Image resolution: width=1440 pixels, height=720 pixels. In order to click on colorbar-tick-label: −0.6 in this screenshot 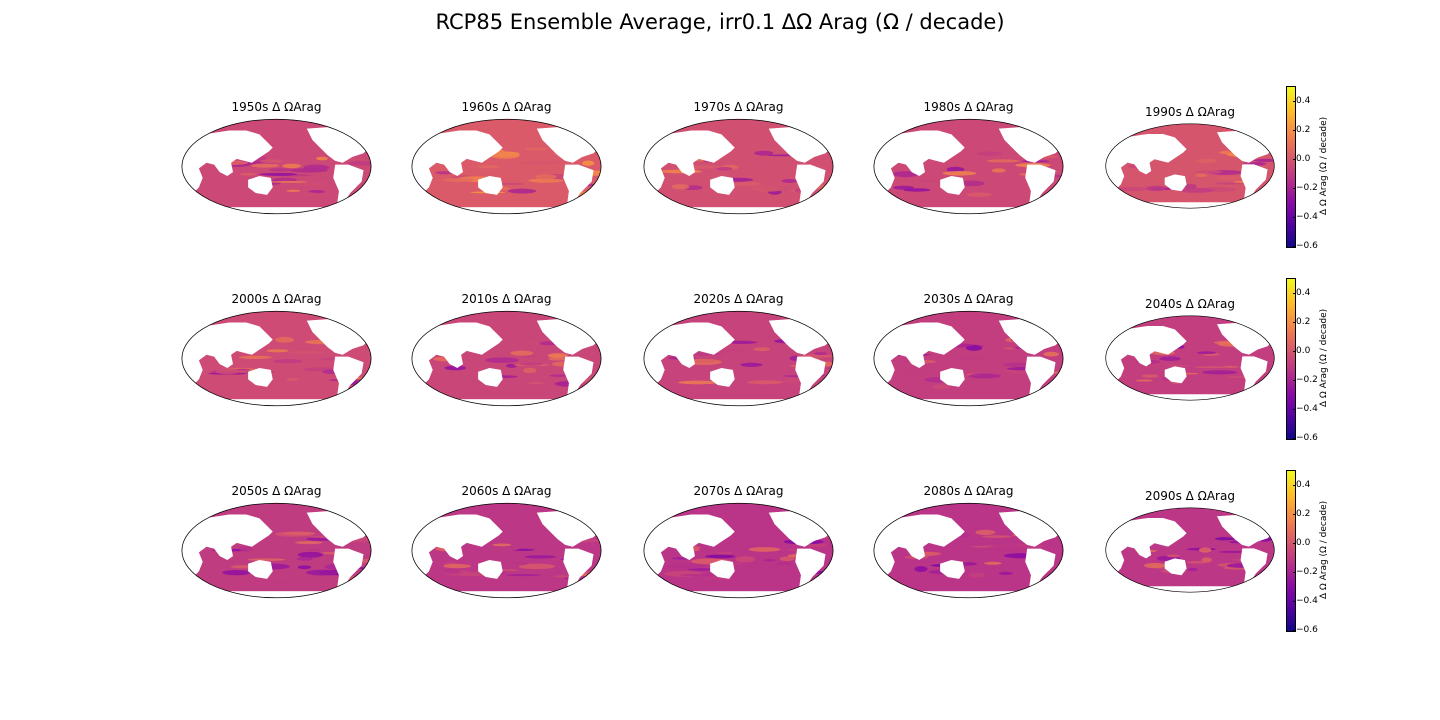, I will do `click(1305, 438)`.